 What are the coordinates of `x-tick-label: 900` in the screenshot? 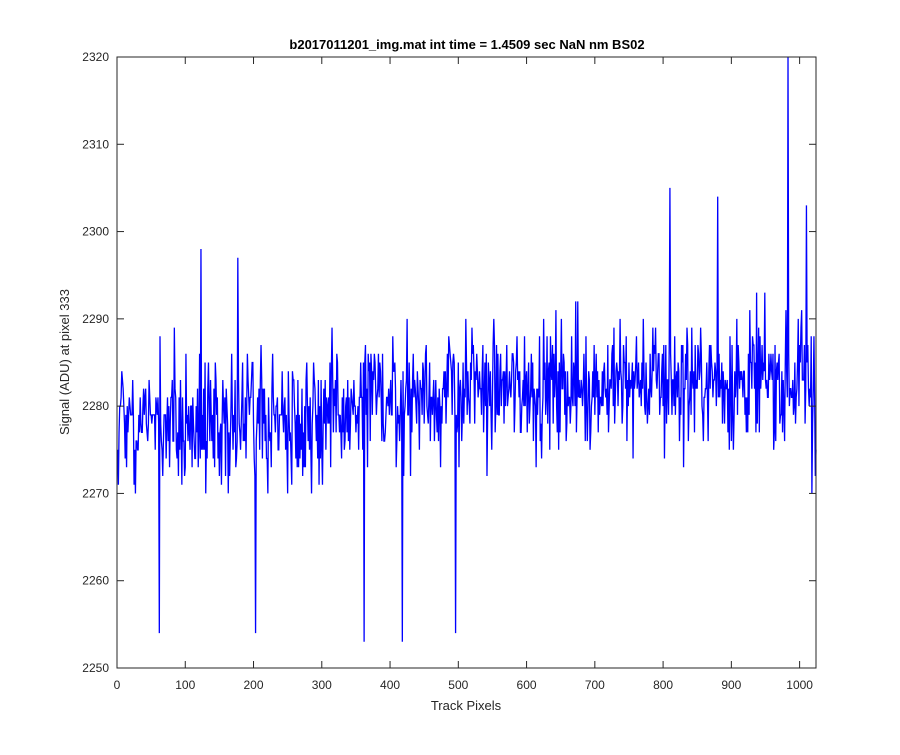 It's located at (731, 685).